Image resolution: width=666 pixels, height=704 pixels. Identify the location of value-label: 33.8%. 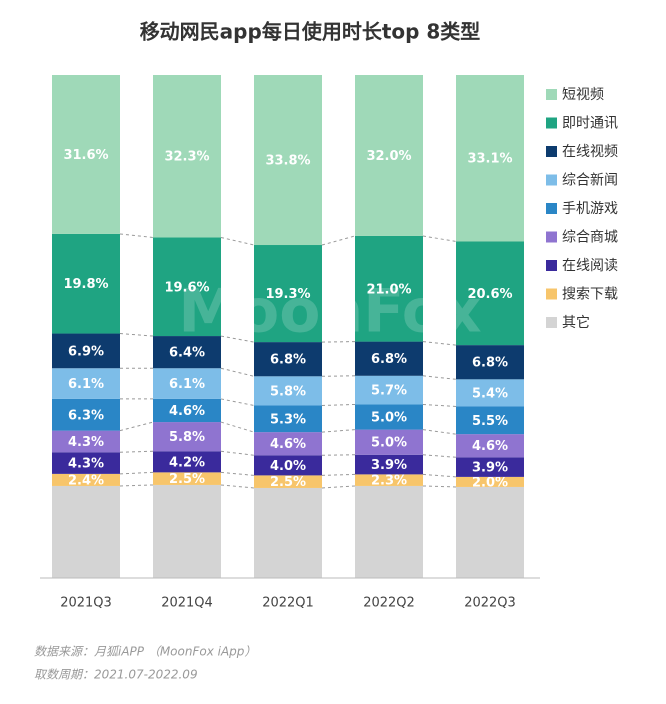
(287, 161).